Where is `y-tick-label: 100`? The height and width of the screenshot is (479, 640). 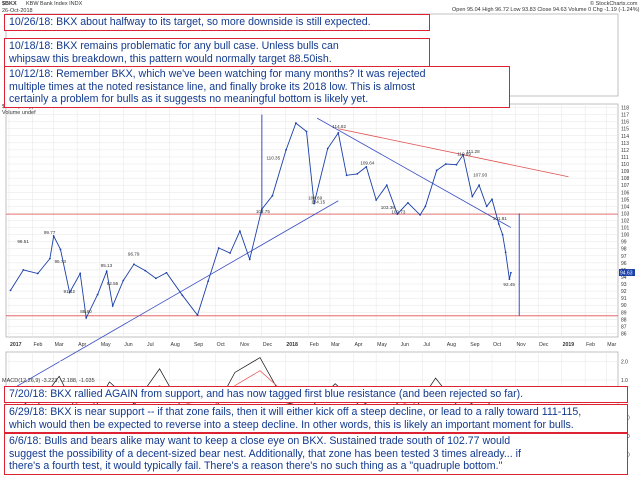
y-tick-label: 100 is located at coordinates (625, 236).